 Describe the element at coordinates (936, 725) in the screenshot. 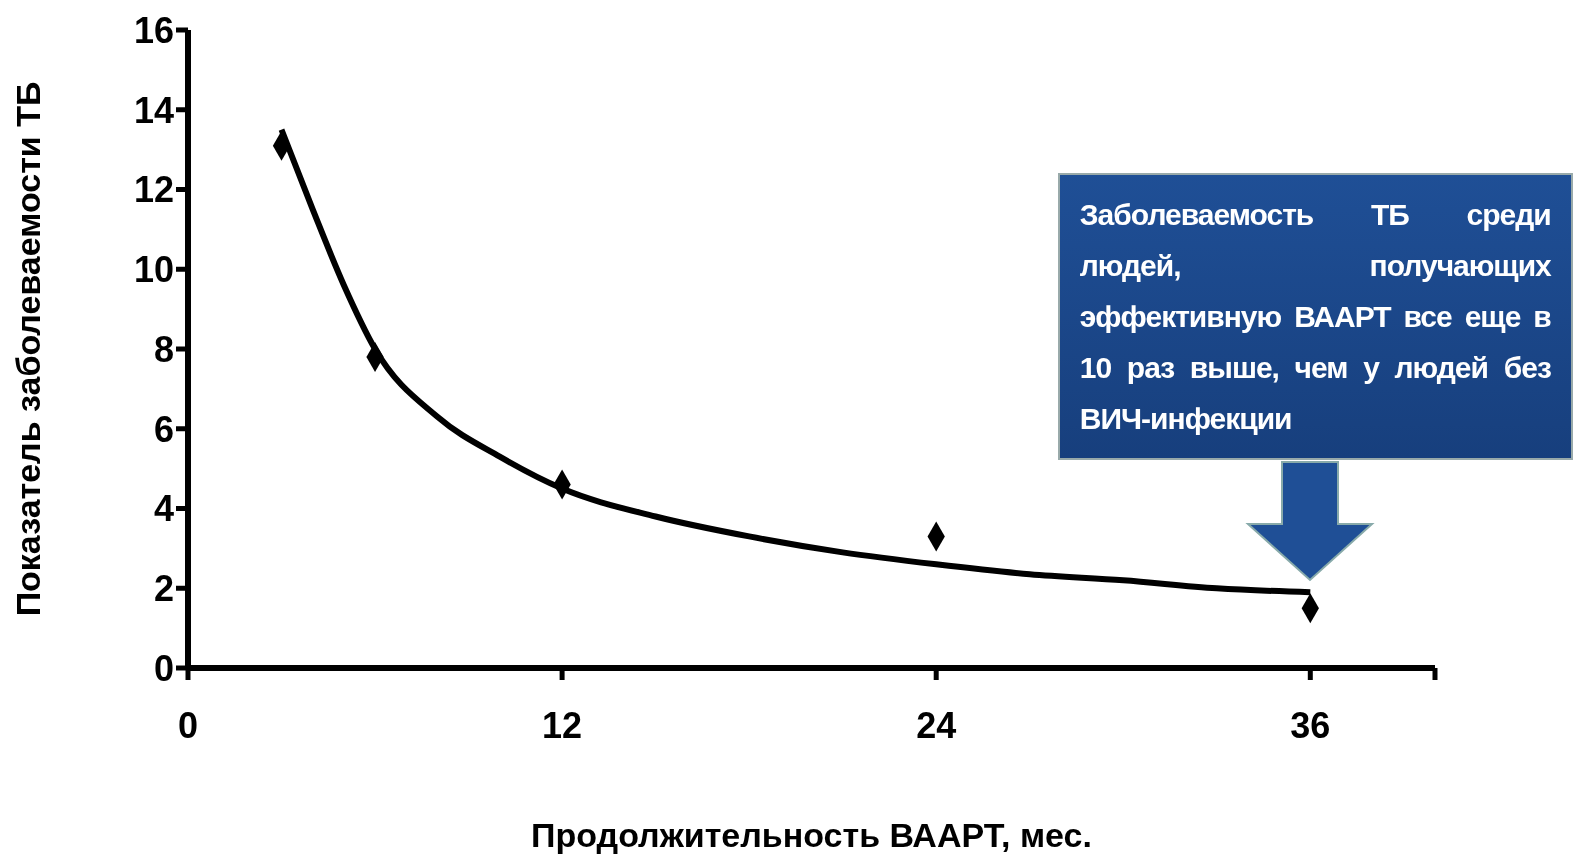

I see `x-tick-label: 24` at that location.